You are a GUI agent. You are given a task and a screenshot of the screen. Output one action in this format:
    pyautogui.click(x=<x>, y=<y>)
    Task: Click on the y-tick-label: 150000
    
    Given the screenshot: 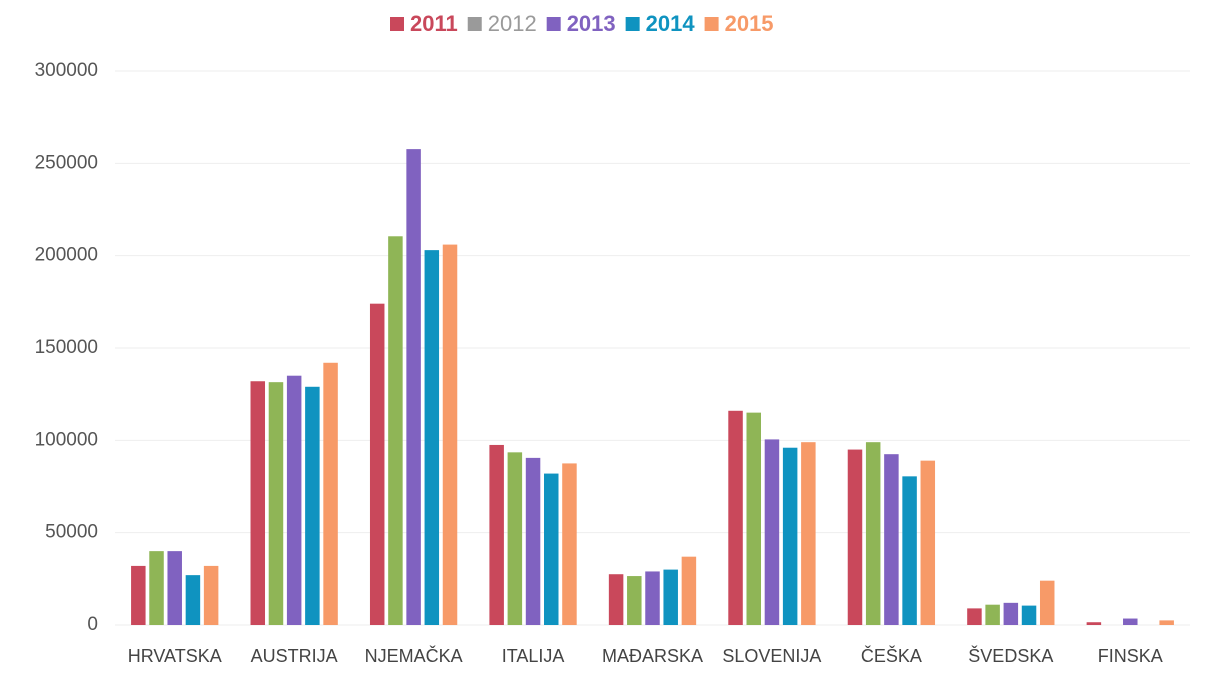 What is the action you would take?
    pyautogui.click(x=66, y=347)
    